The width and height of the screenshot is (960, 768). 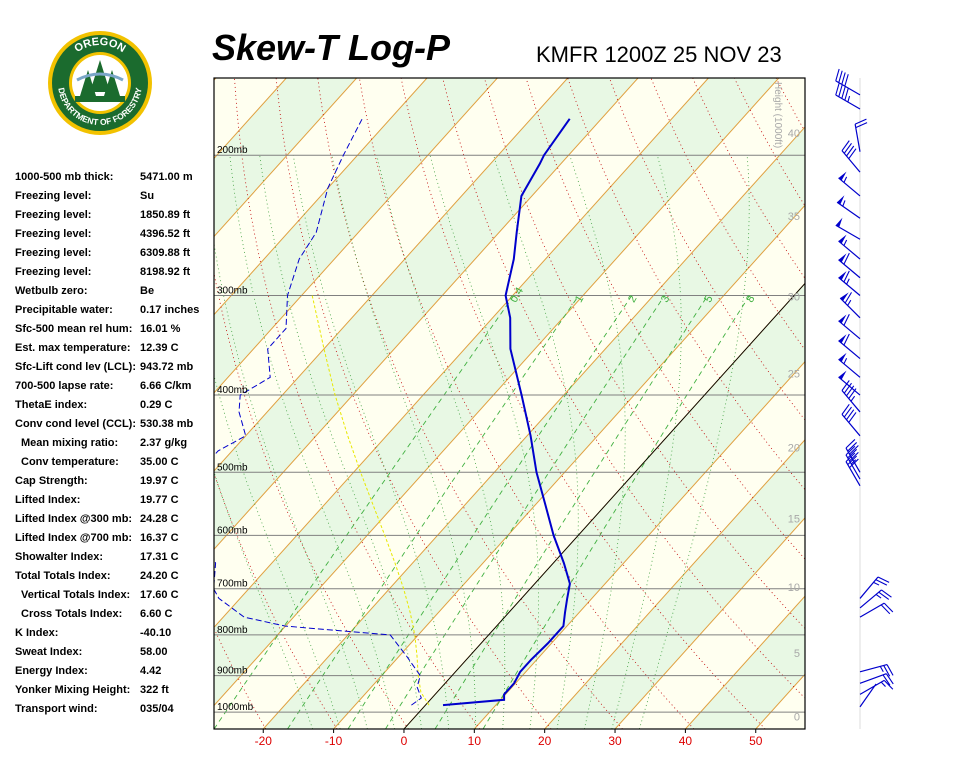 What do you see at coordinates (404, 741) in the screenshot?
I see `x-tick-label: 0` at bounding box center [404, 741].